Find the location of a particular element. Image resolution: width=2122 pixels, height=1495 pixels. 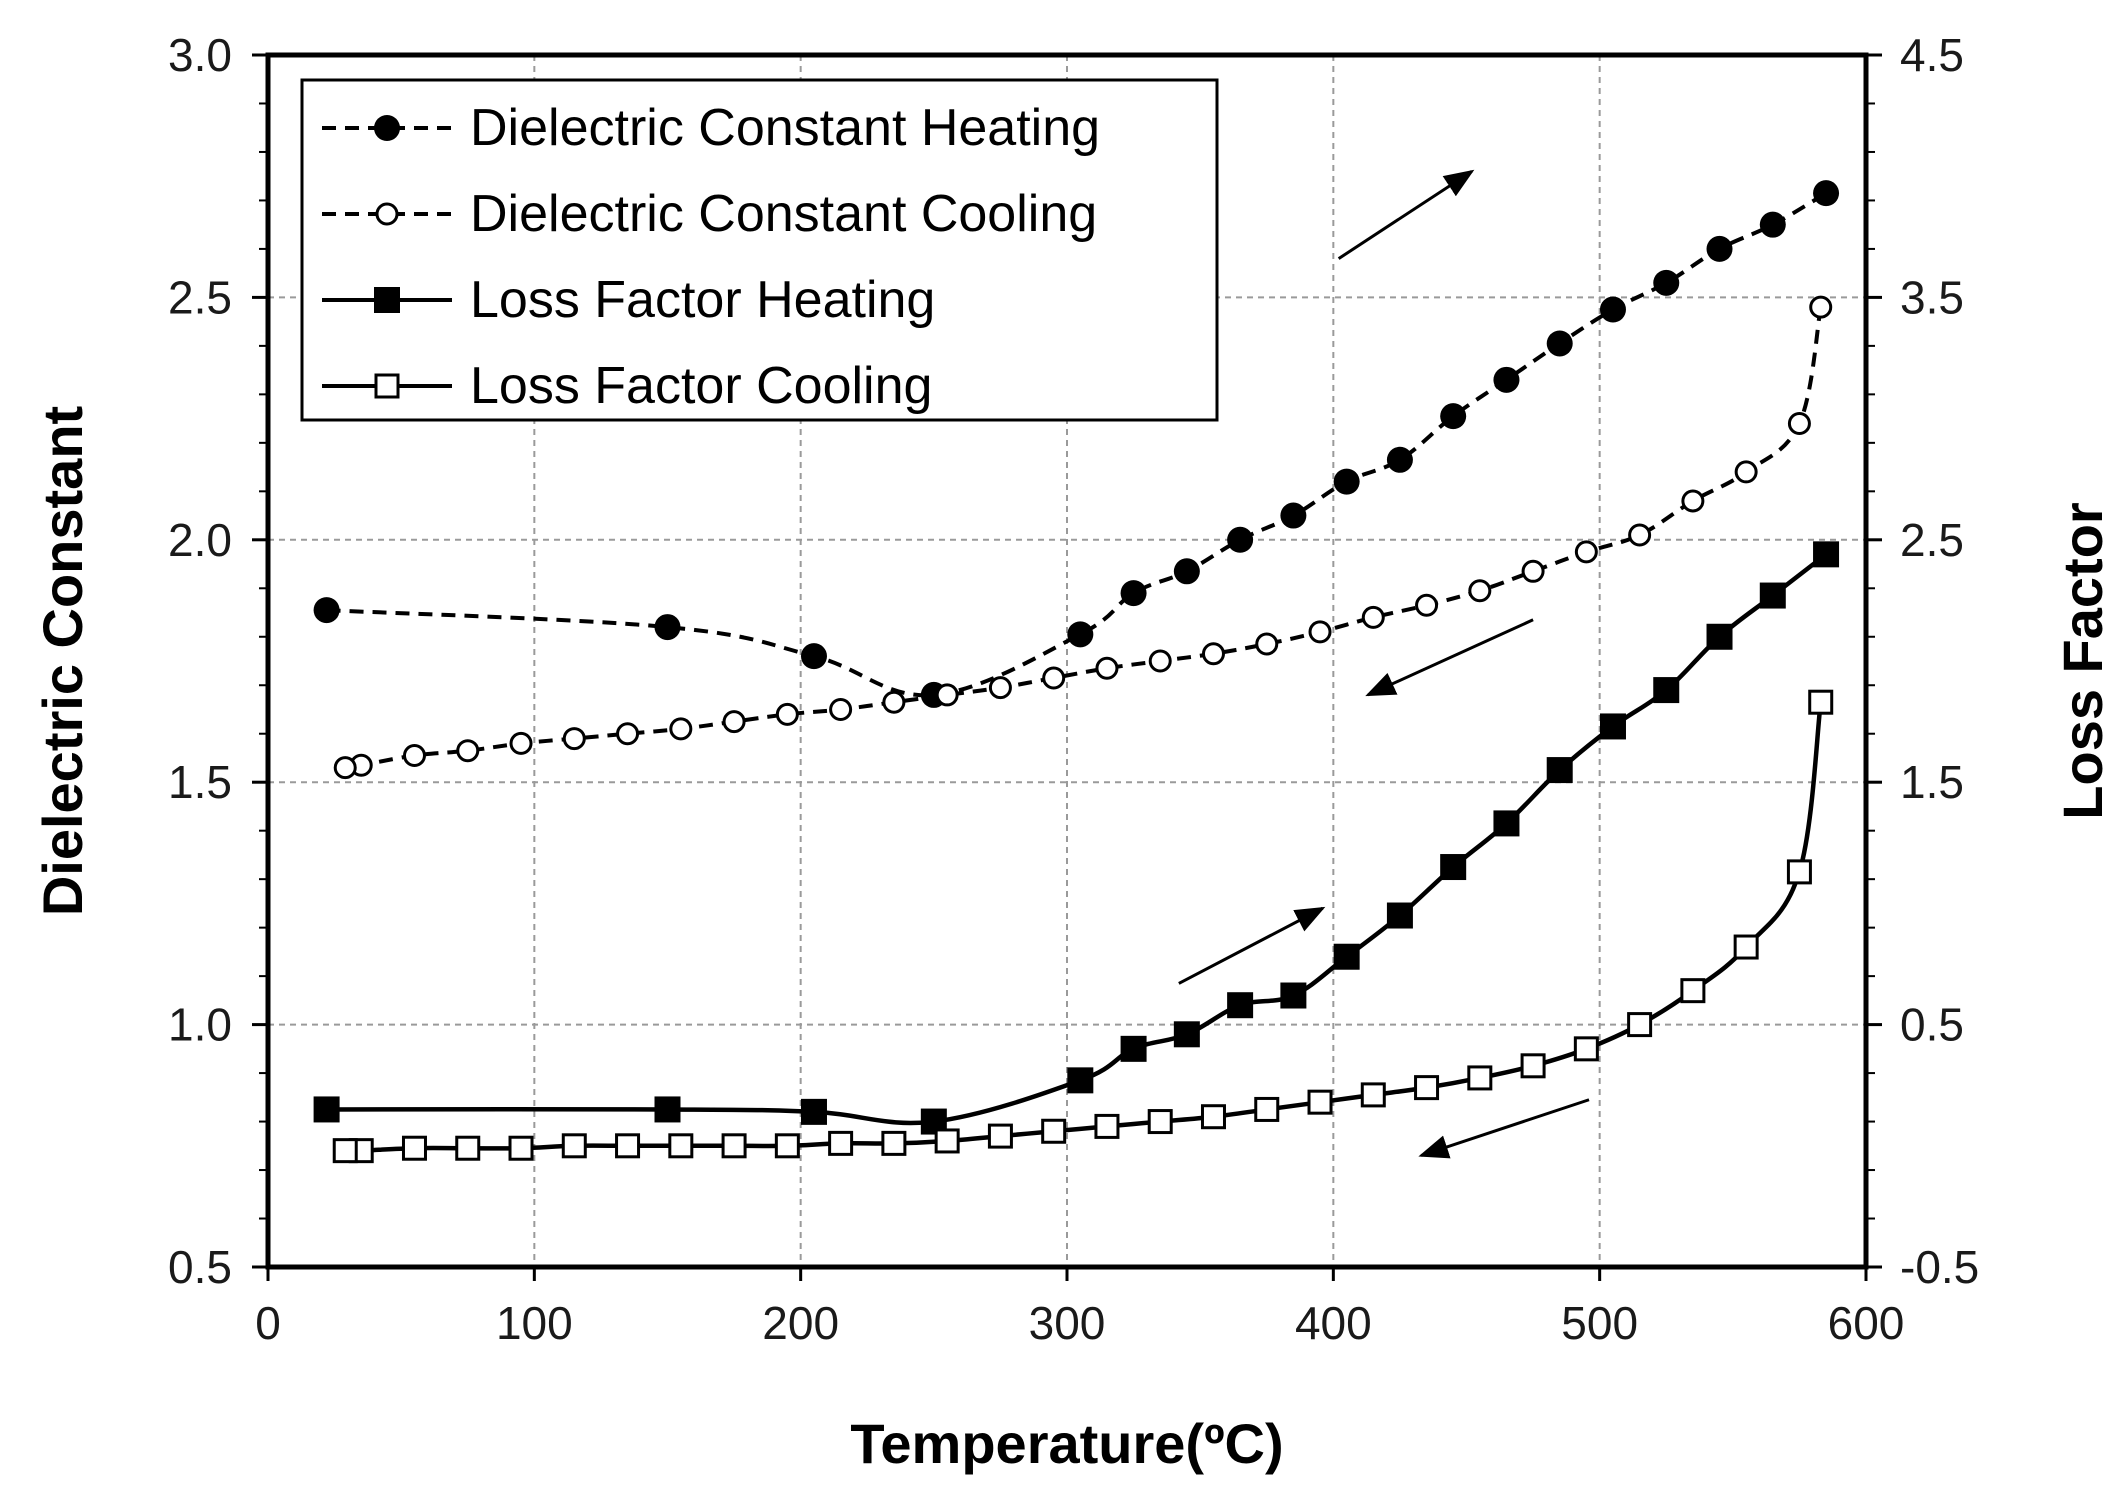

legend-label-lf-heating: Loss Factor Heating is located at coordinates (702, 300).